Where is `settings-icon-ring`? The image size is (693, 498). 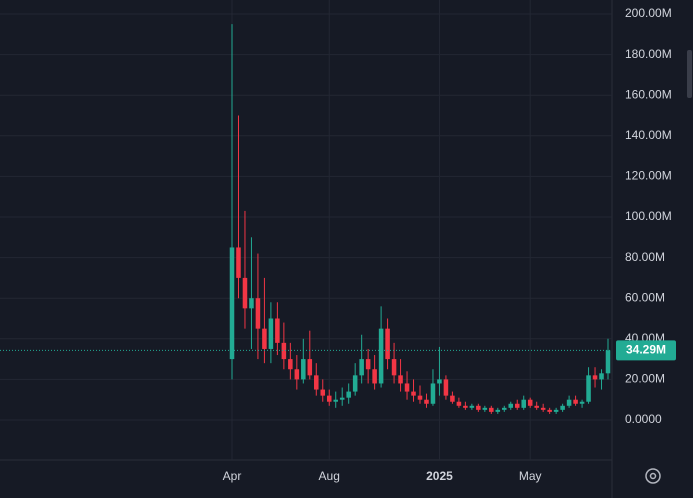
settings-icon-ring is located at coordinates (653, 476).